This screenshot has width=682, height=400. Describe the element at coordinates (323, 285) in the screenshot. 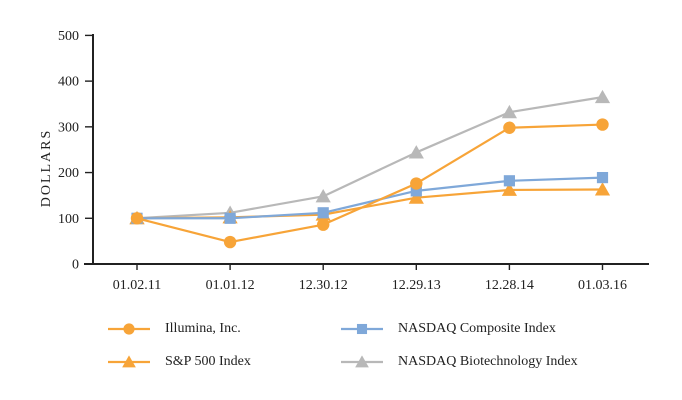

I see `x-tick-label: 12.30.12` at that location.